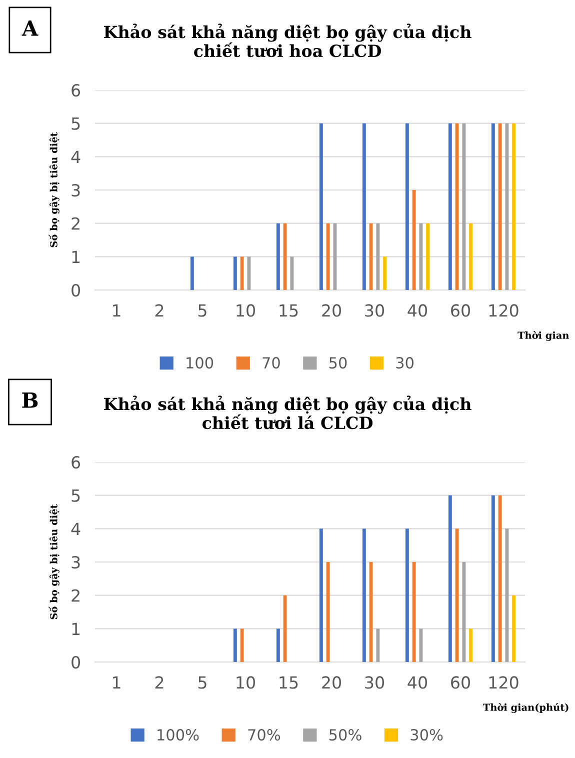 This screenshot has width=575, height=758. What do you see at coordinates (544, 336) in the screenshot?
I see `x-axis-title: Thời gian` at bounding box center [544, 336].